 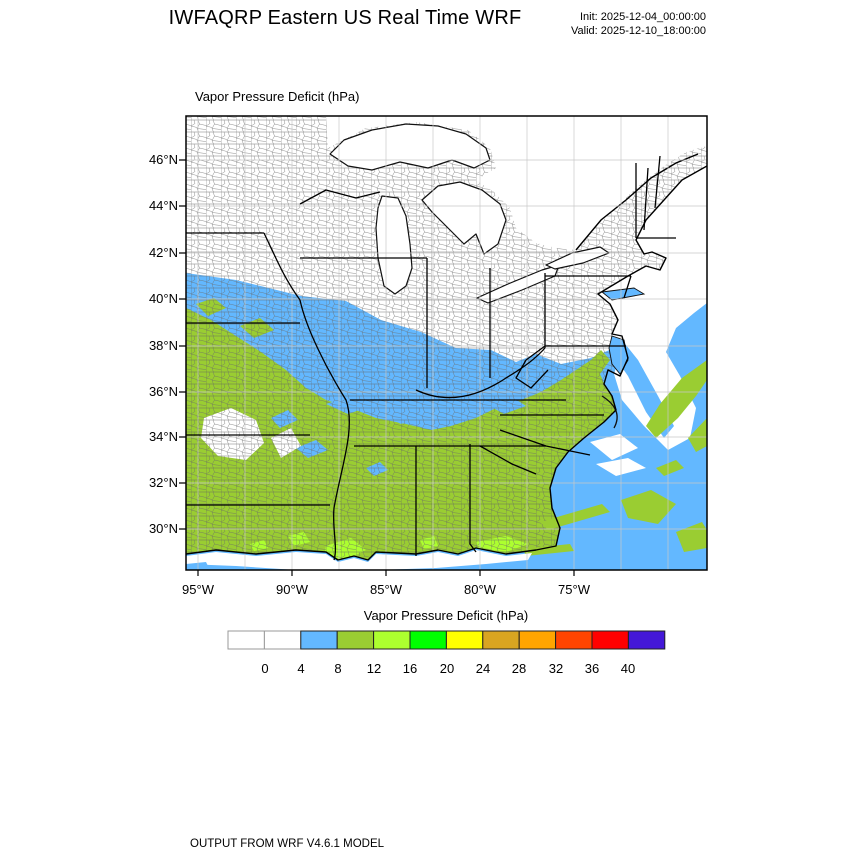 I want to click on gulf-white-nearshore, so click(x=359, y=560).